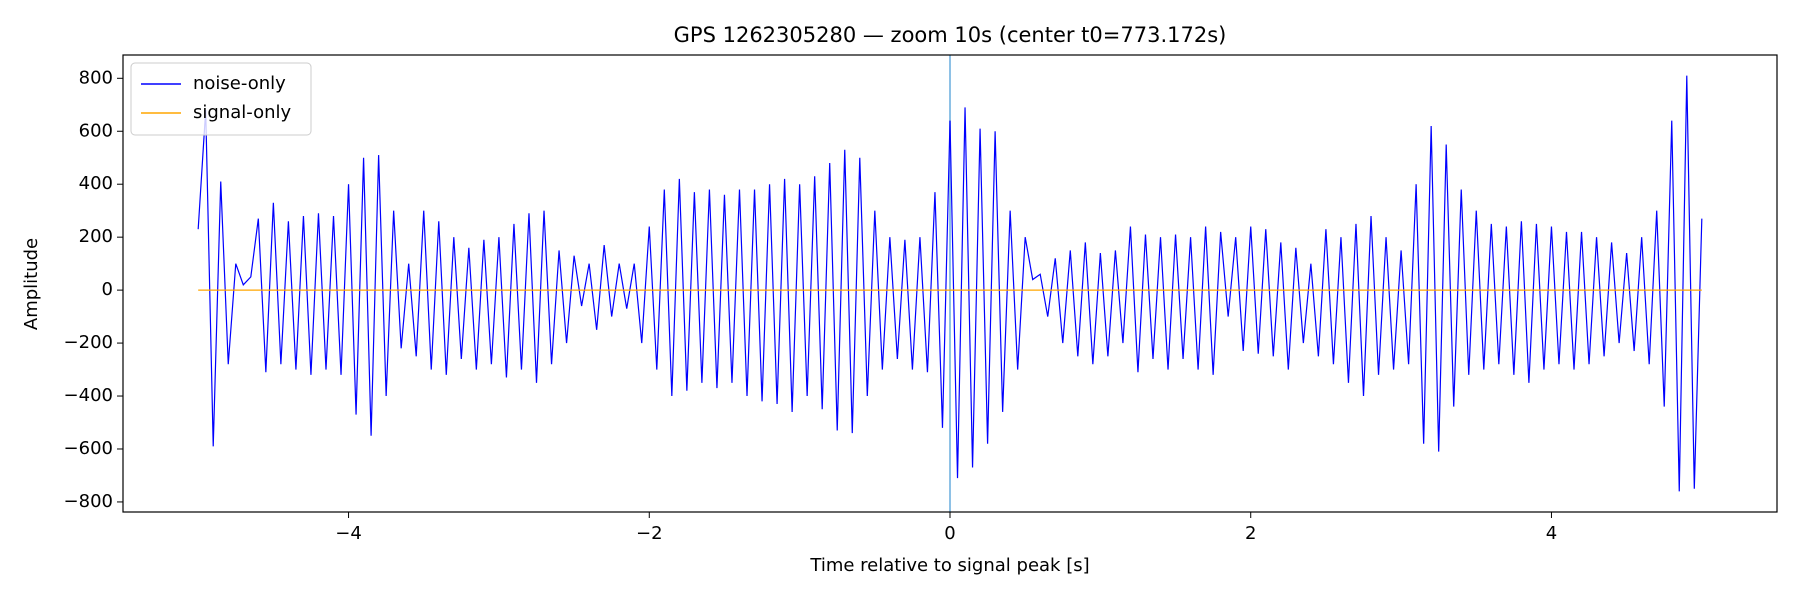 Image resolution: width=1800 pixels, height=600 pixels. I want to click on x-tick-label: −4, so click(348, 533).